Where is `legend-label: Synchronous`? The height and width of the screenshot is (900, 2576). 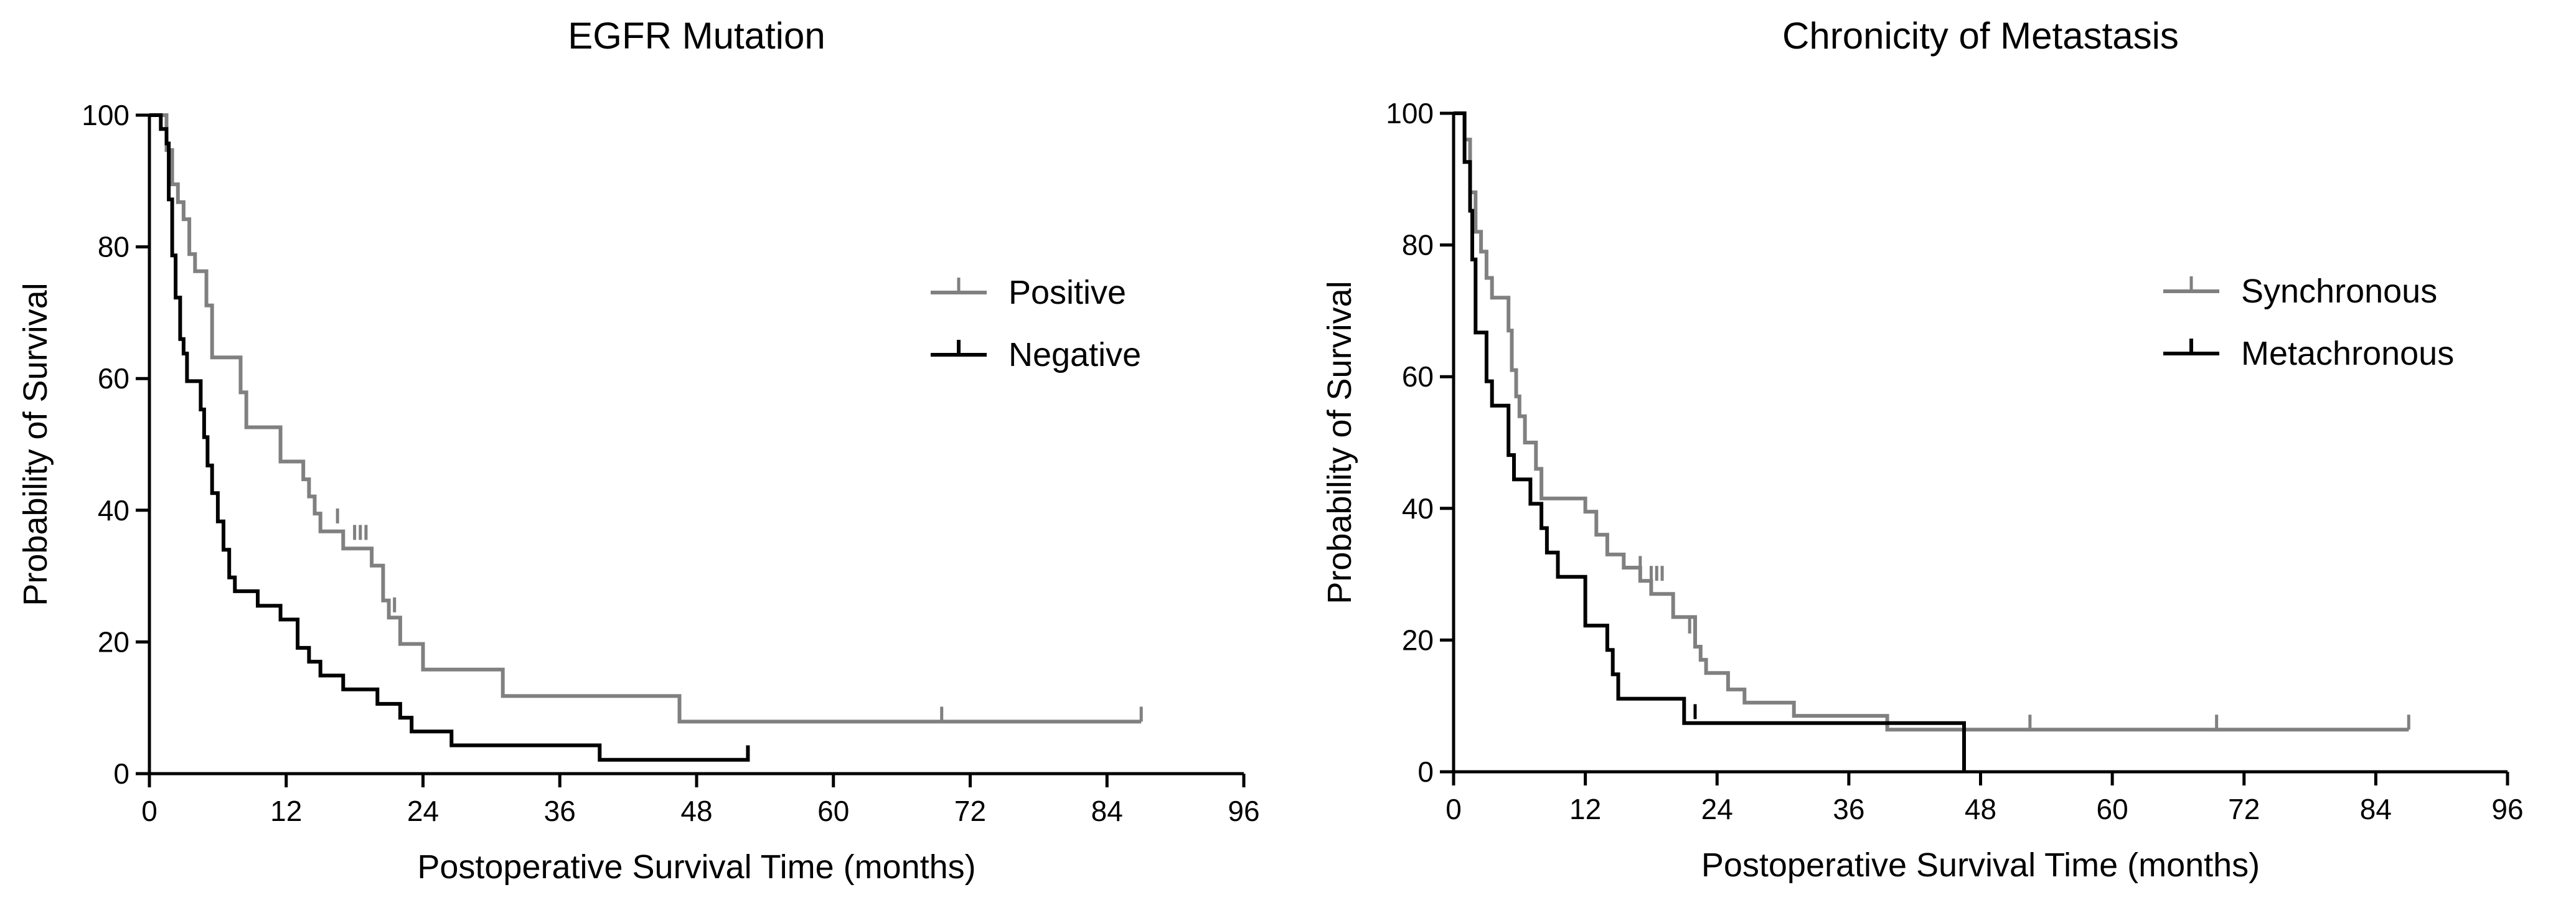
legend-label: Synchronous is located at coordinates (2339, 291).